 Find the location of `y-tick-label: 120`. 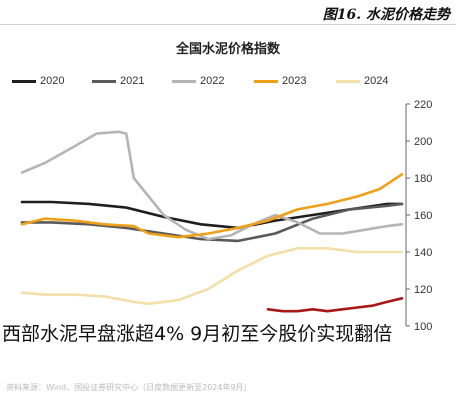

y-tick-label: 120 is located at coordinates (423, 290).